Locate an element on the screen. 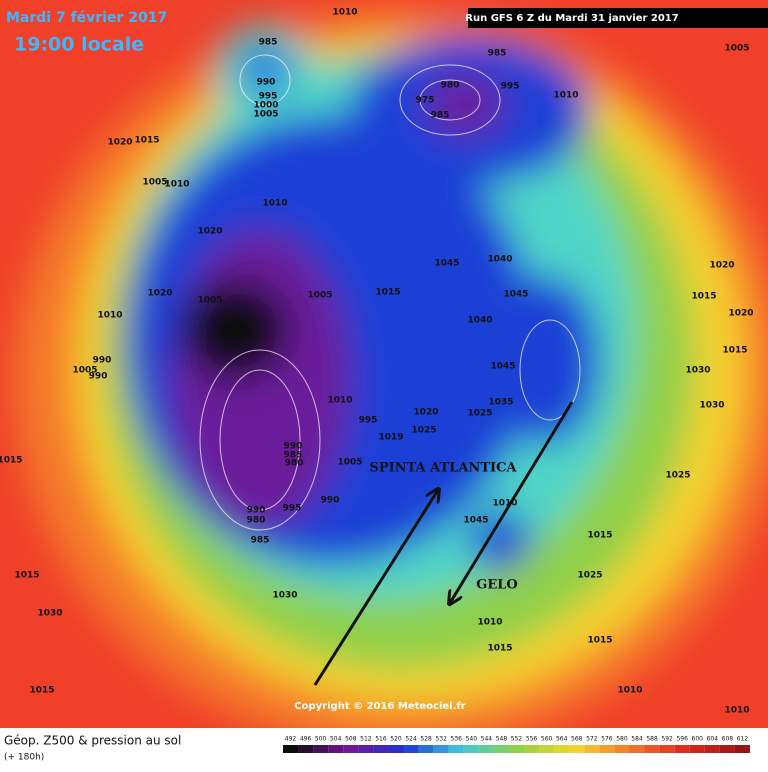 This screenshot has height=772, width=768. pressure-label: 1035 is located at coordinates (500, 403).